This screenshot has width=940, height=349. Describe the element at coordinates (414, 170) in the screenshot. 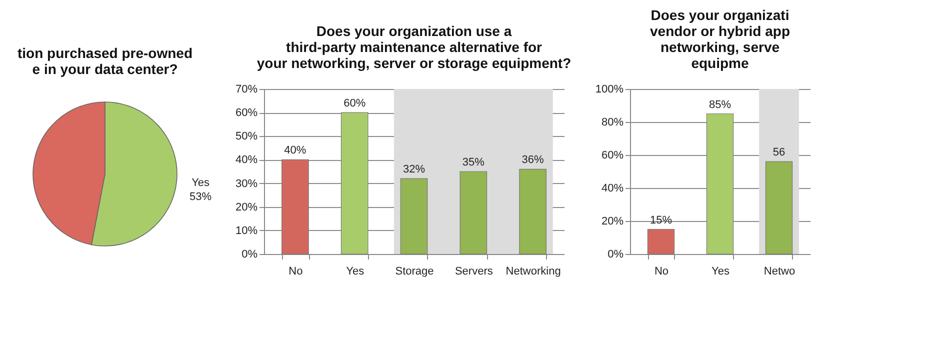

I see `data-label: 32%` at that location.